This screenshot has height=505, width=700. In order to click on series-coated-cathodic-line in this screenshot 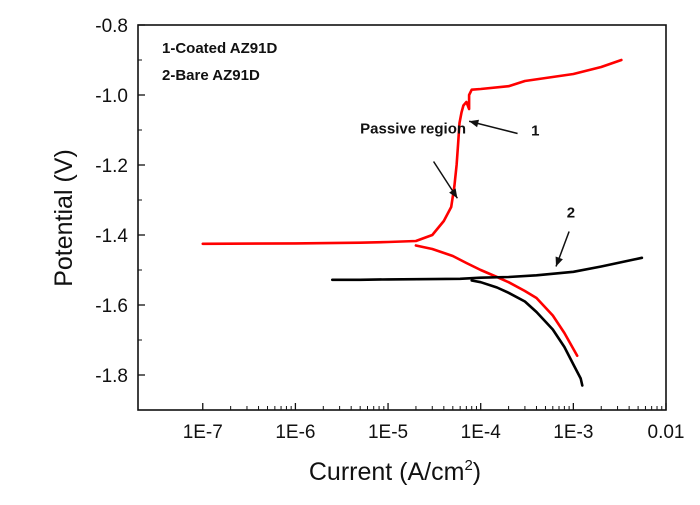, I will do `click(496, 301)`.